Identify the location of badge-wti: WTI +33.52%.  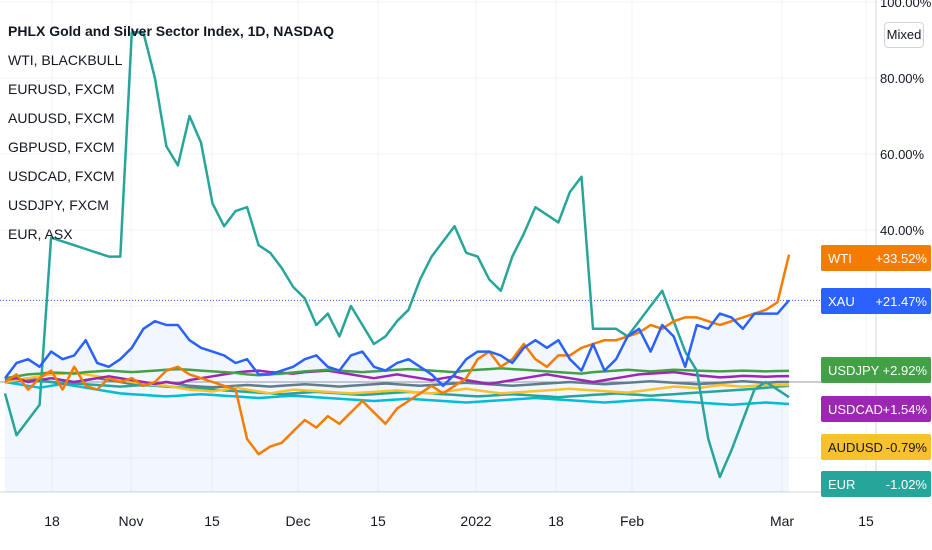
(876, 258).